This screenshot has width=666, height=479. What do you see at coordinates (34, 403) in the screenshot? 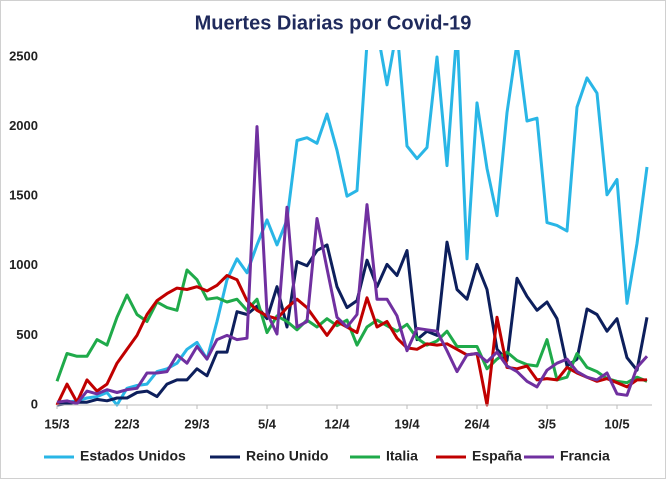
I see `y-tick-label: 0` at bounding box center [34, 403].